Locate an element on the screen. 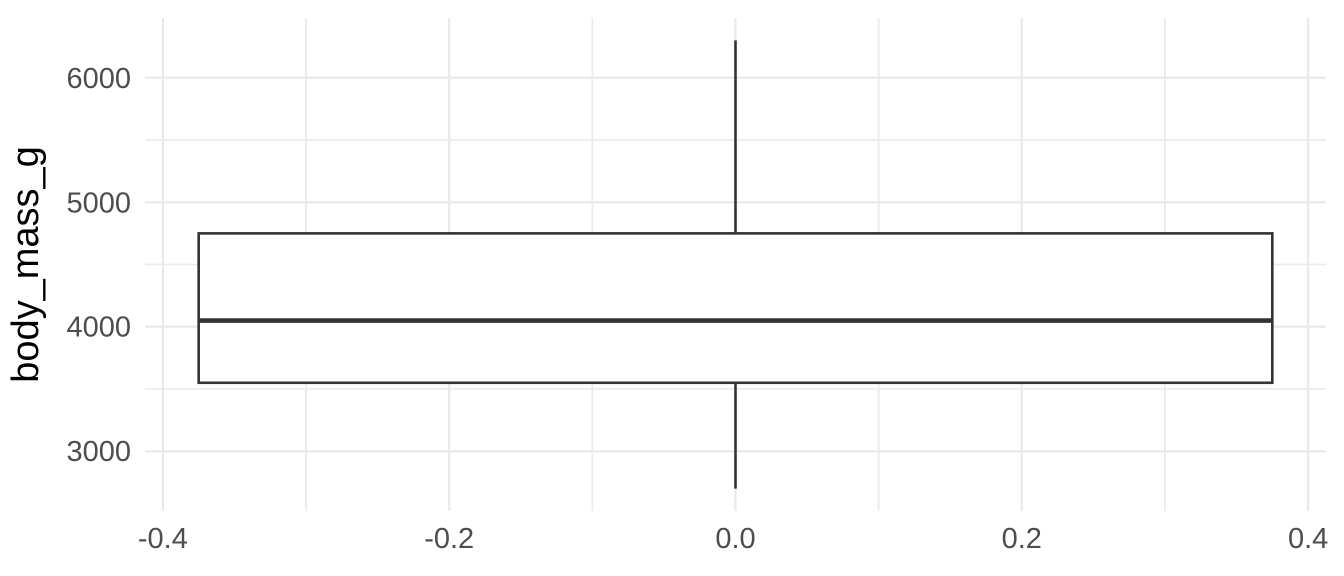 The height and width of the screenshot is (576, 1344). y-tick-label: 3000 is located at coordinates (98, 452).